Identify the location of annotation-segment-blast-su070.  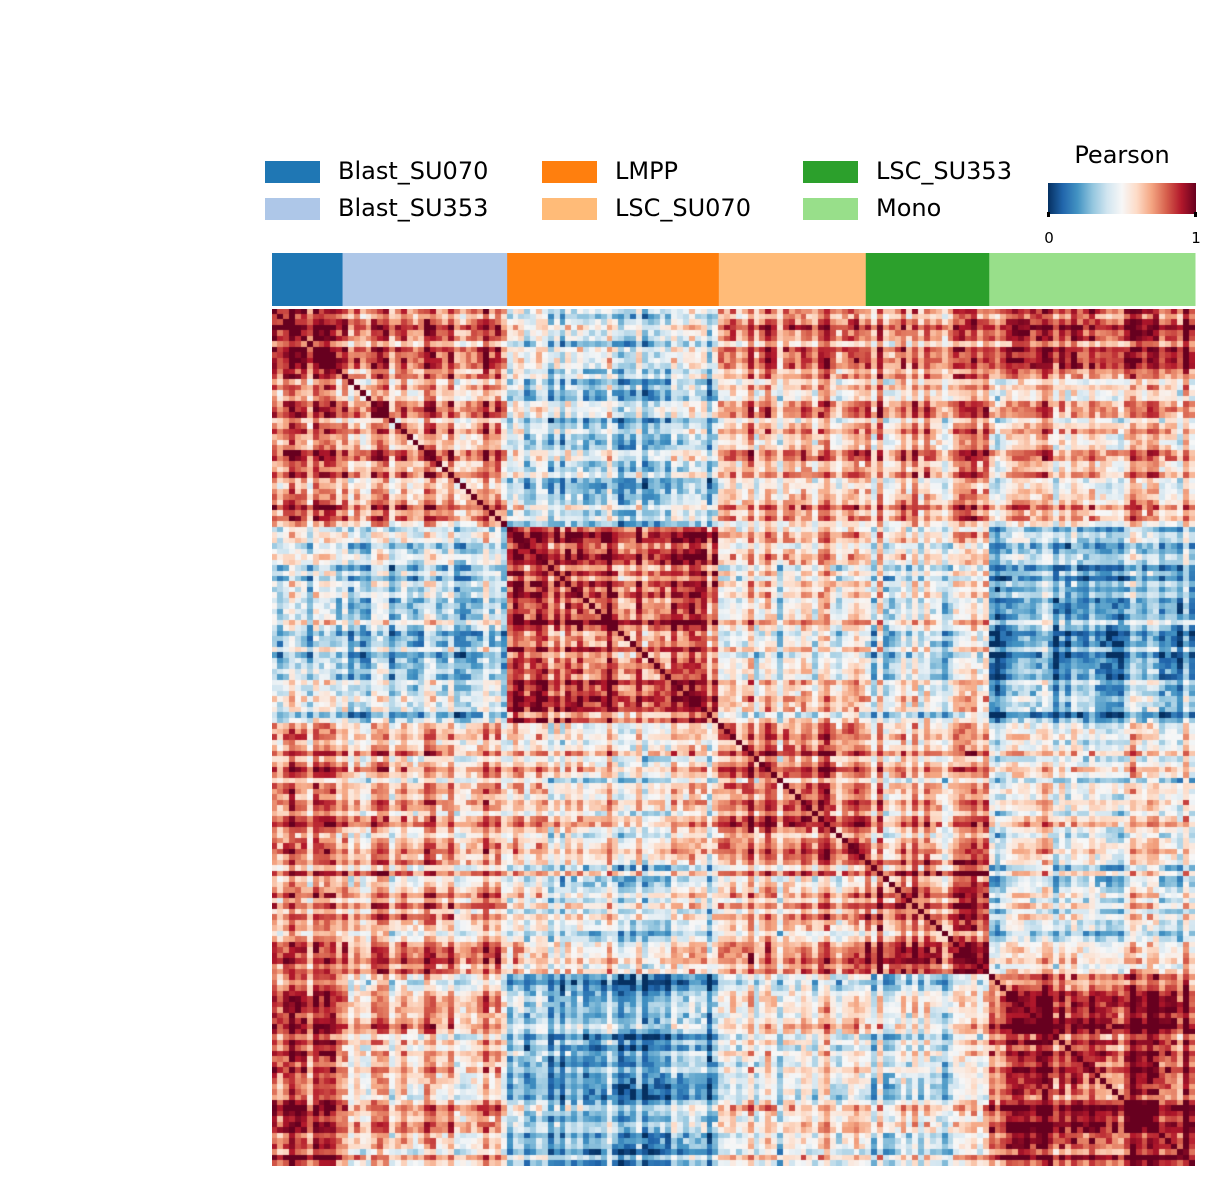
(308, 279).